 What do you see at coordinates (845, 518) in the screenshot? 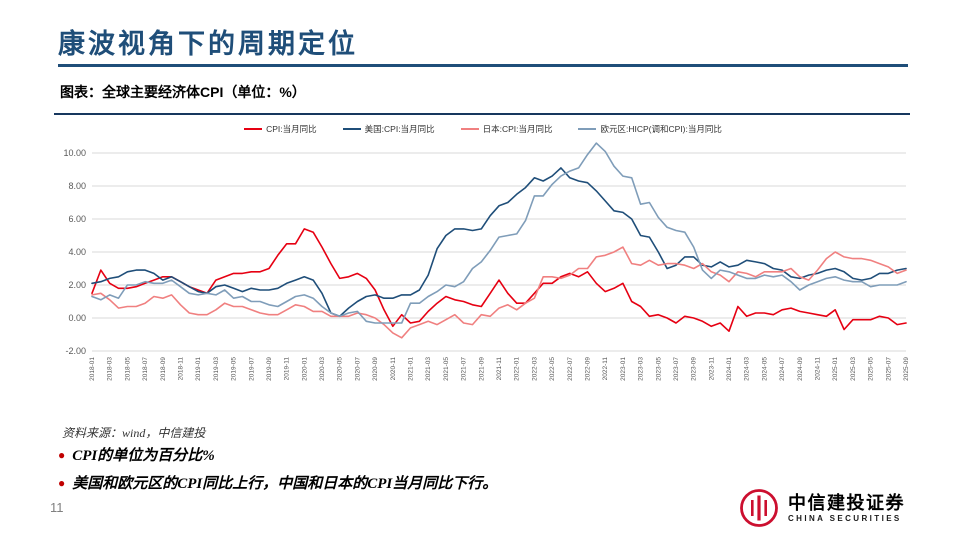
I see `logo-subname: CHINA SECURITIES` at bounding box center [845, 518].